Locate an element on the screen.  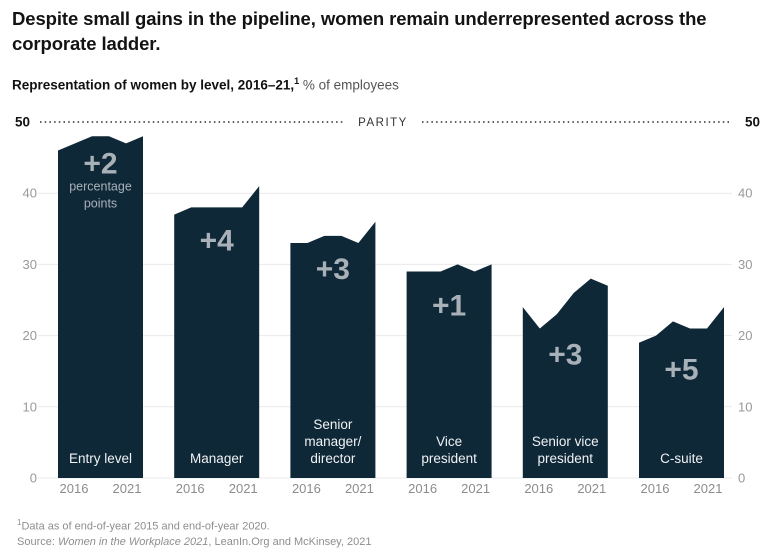
category-label-senior-manager-director: Senior is located at coordinates (333, 424).